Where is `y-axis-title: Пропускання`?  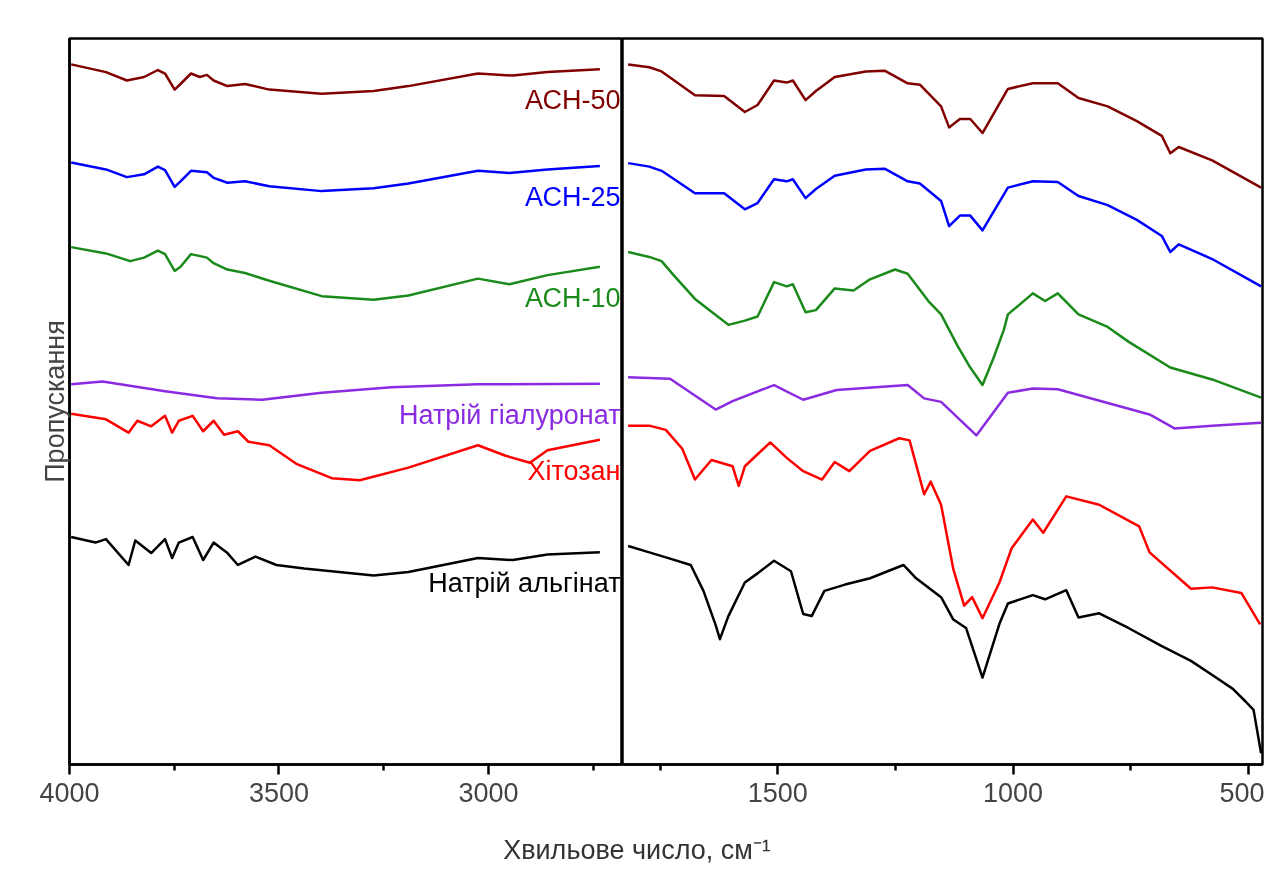
y-axis-title: Пропускання is located at coordinates (54, 401).